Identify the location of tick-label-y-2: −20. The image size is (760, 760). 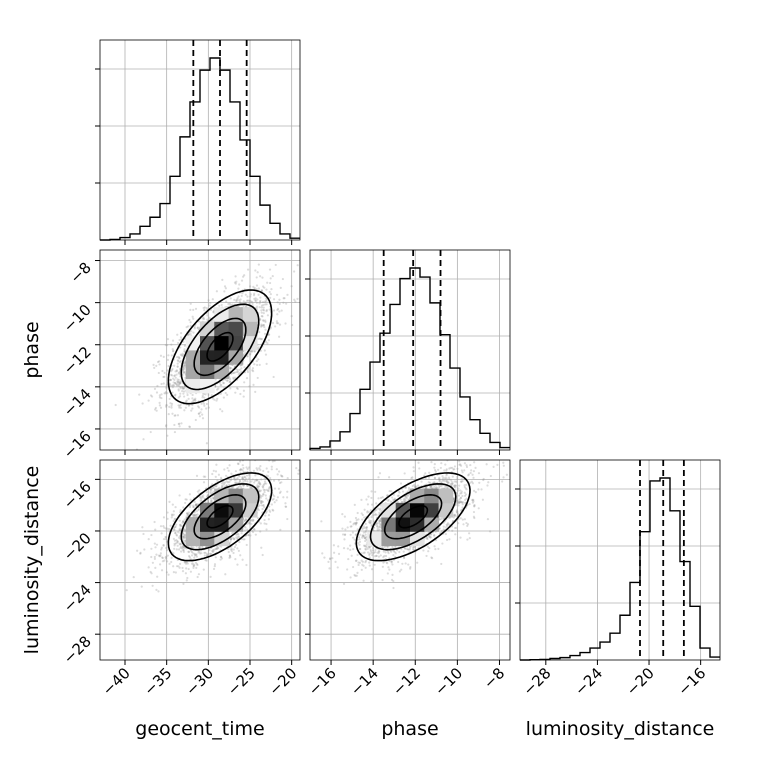
(77, 546).